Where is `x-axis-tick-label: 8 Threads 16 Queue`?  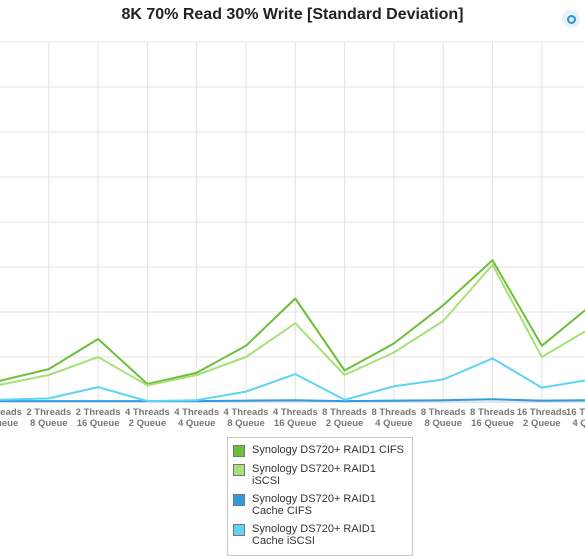 x-axis-tick-label: 8 Threads 16 Queue is located at coordinates (492, 418).